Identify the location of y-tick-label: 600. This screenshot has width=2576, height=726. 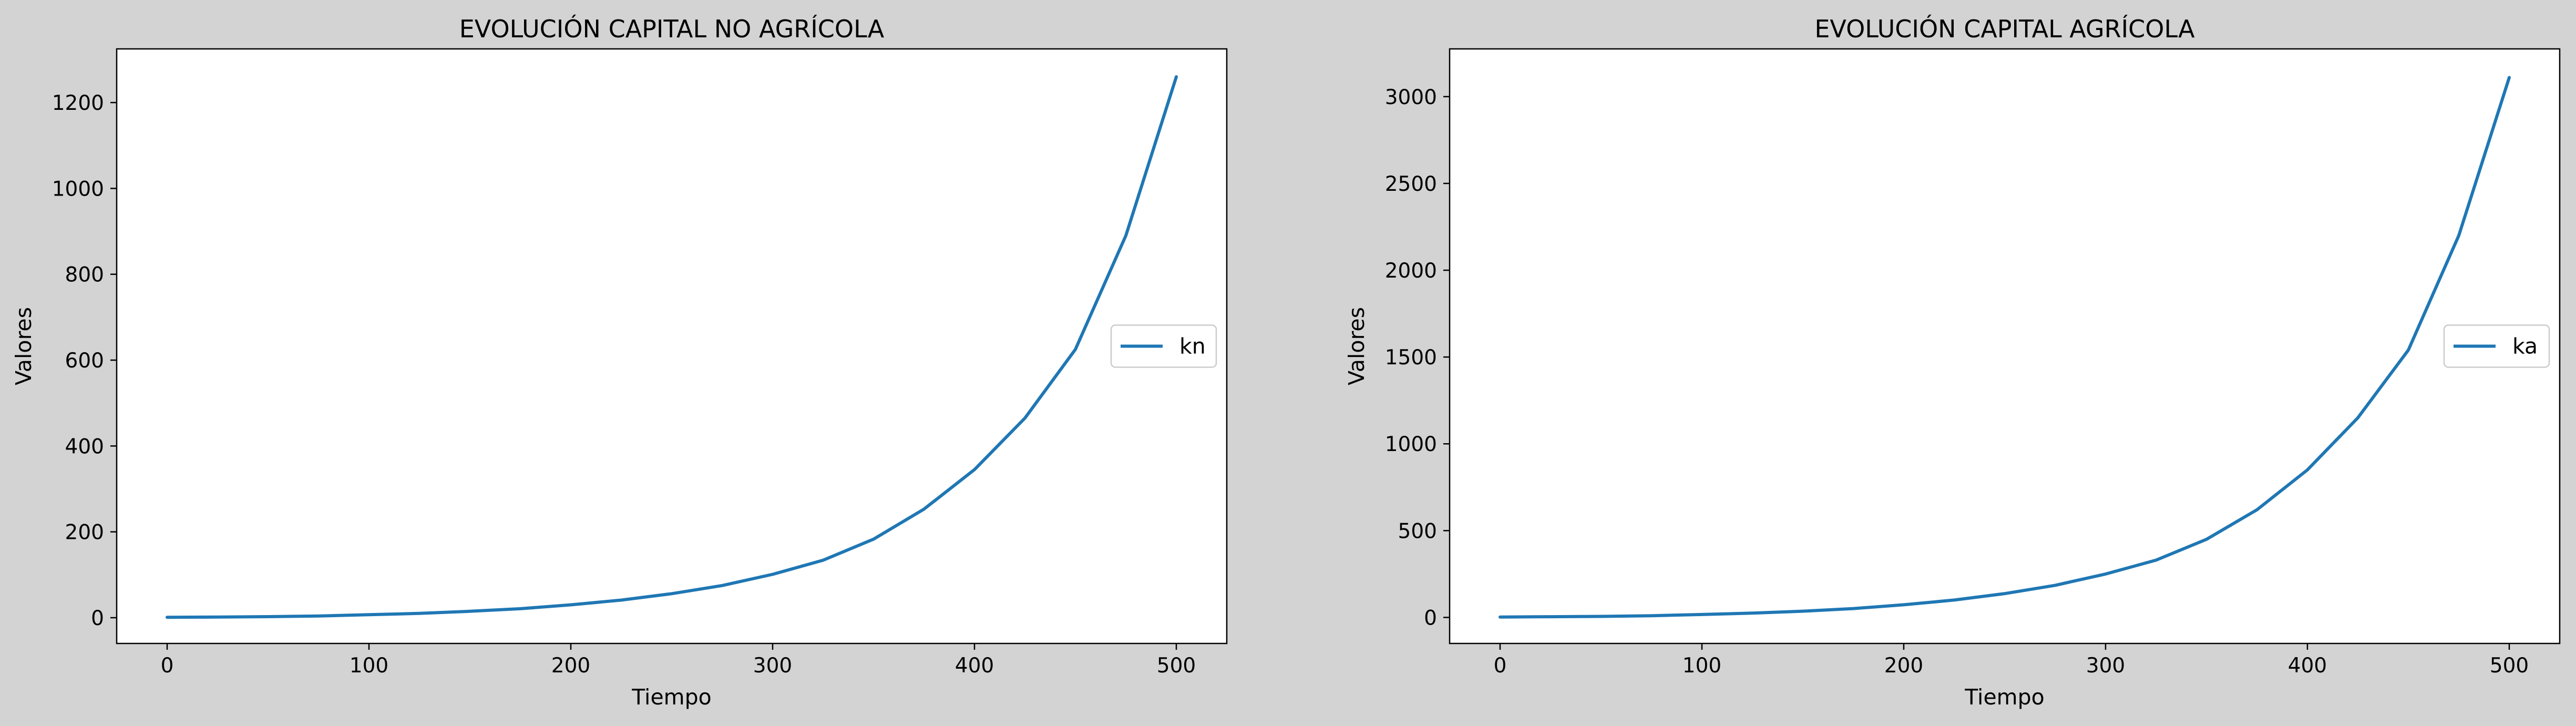
(84, 361).